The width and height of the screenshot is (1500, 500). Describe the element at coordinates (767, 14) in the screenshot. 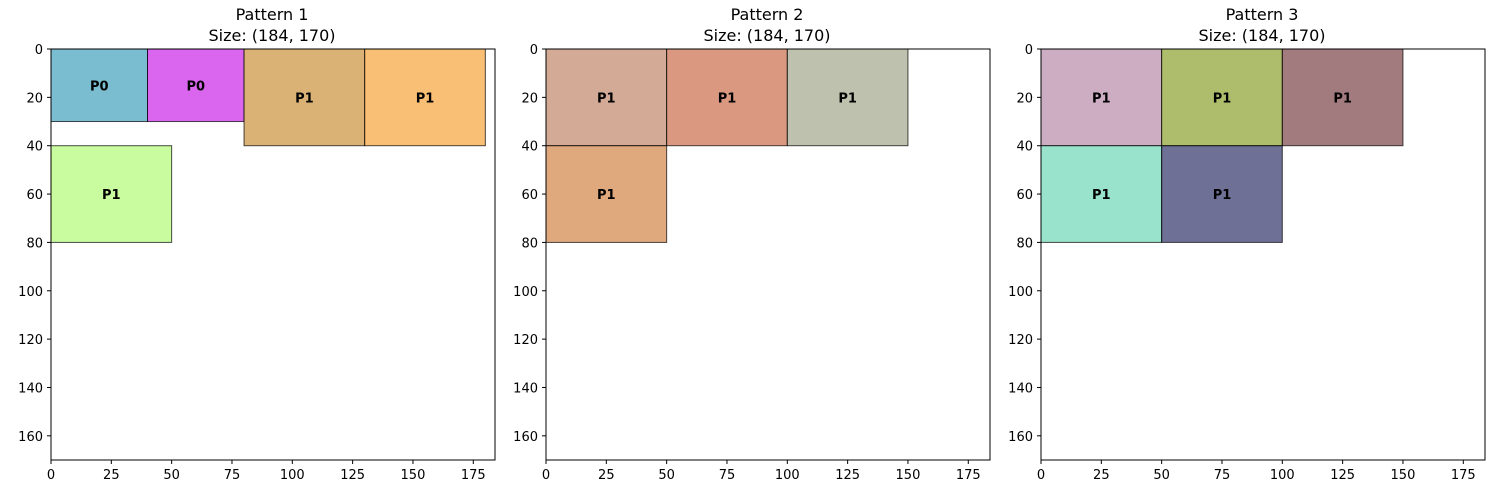

I see `pattern-2-title: Pattern 2` at that location.